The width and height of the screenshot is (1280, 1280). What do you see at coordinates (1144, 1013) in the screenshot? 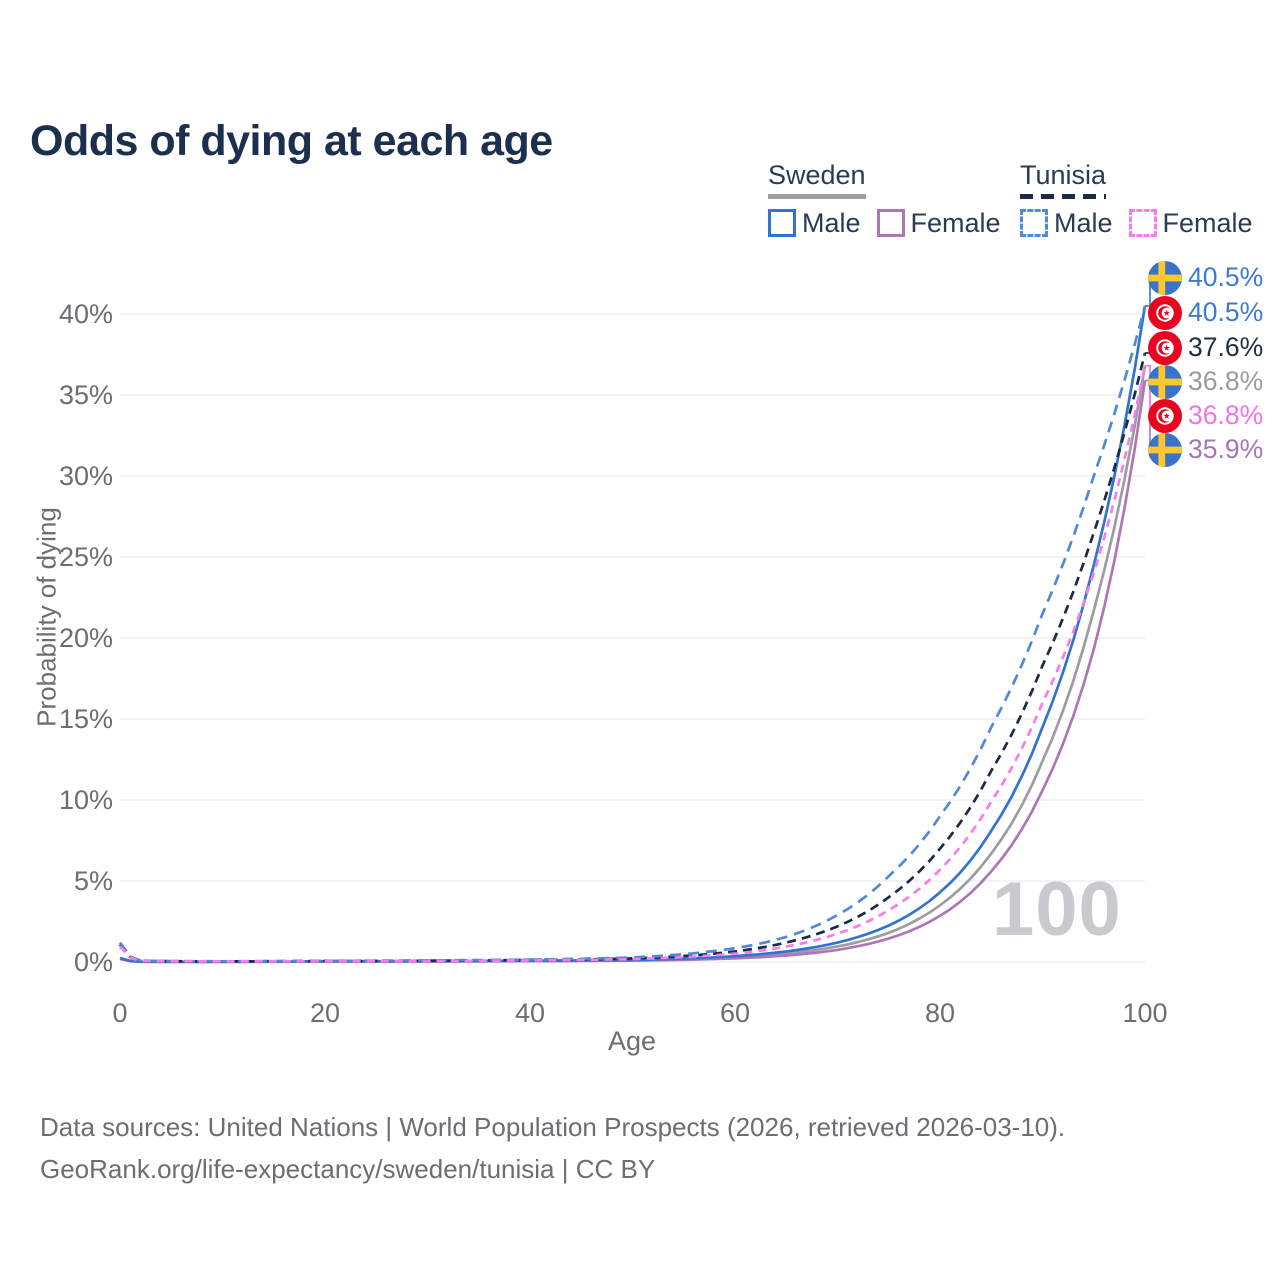
I see `x-tick-label-100: 100` at bounding box center [1144, 1013].